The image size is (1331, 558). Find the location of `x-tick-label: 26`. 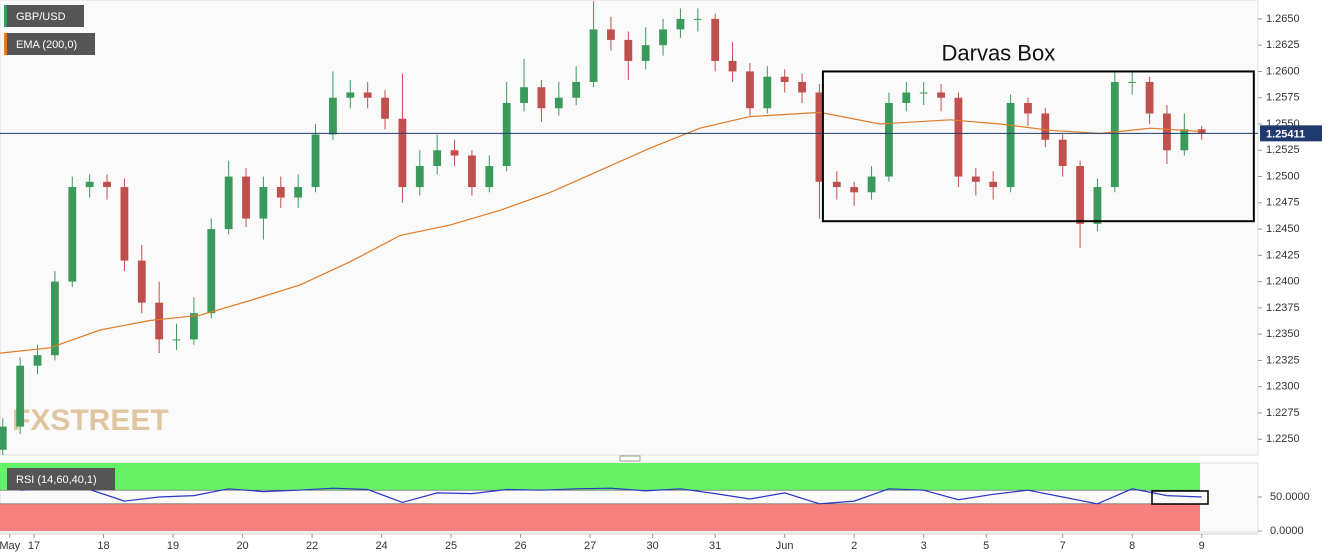

x-tick-label: 26 is located at coordinates (520, 546).